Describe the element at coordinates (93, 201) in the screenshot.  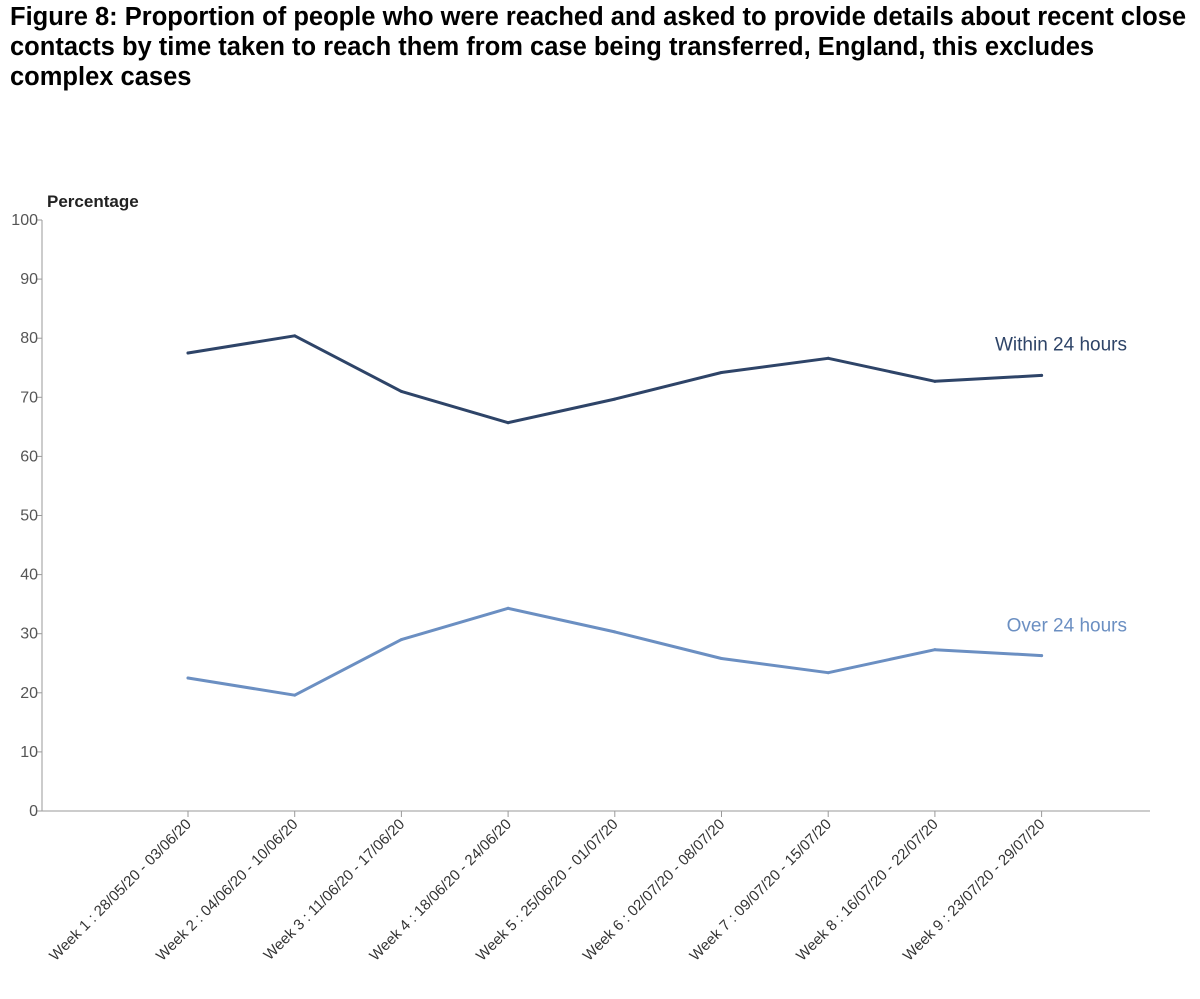
I see `y-axis-title: Percentage` at that location.